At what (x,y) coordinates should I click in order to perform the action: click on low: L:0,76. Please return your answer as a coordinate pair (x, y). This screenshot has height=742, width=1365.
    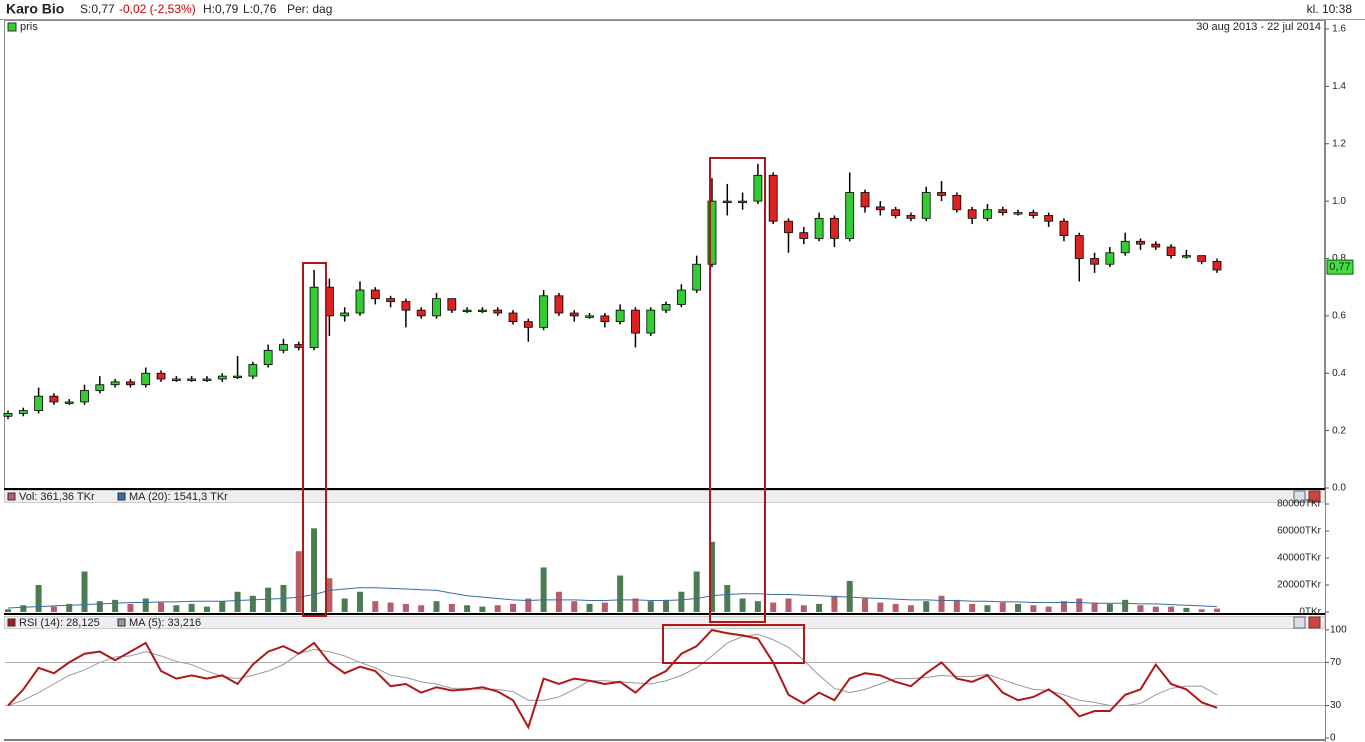
    Looking at the image, I should click on (260, 9).